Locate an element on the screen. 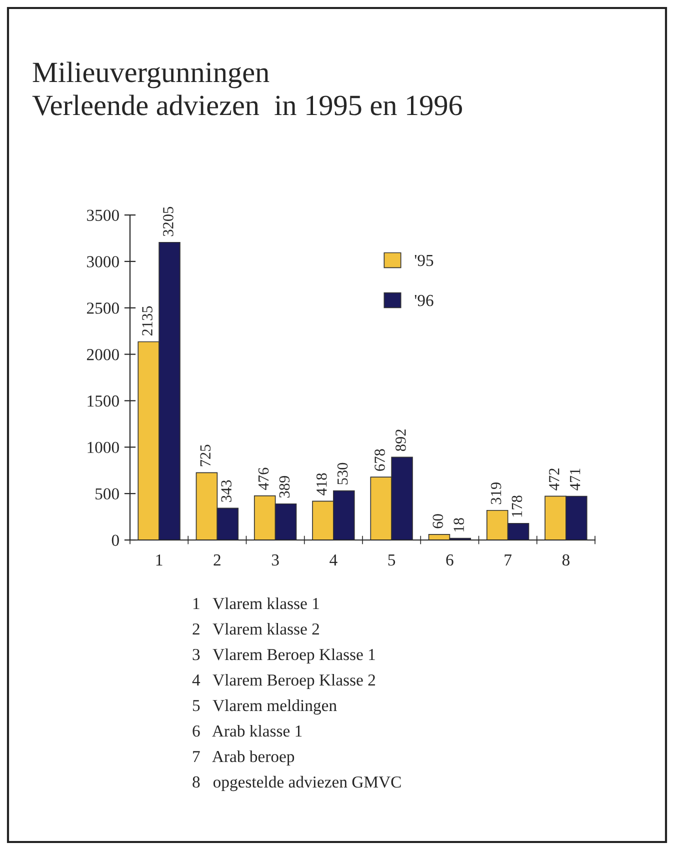 This screenshot has height=850, width=674. y-tick-label: 3000 is located at coordinates (103, 262).